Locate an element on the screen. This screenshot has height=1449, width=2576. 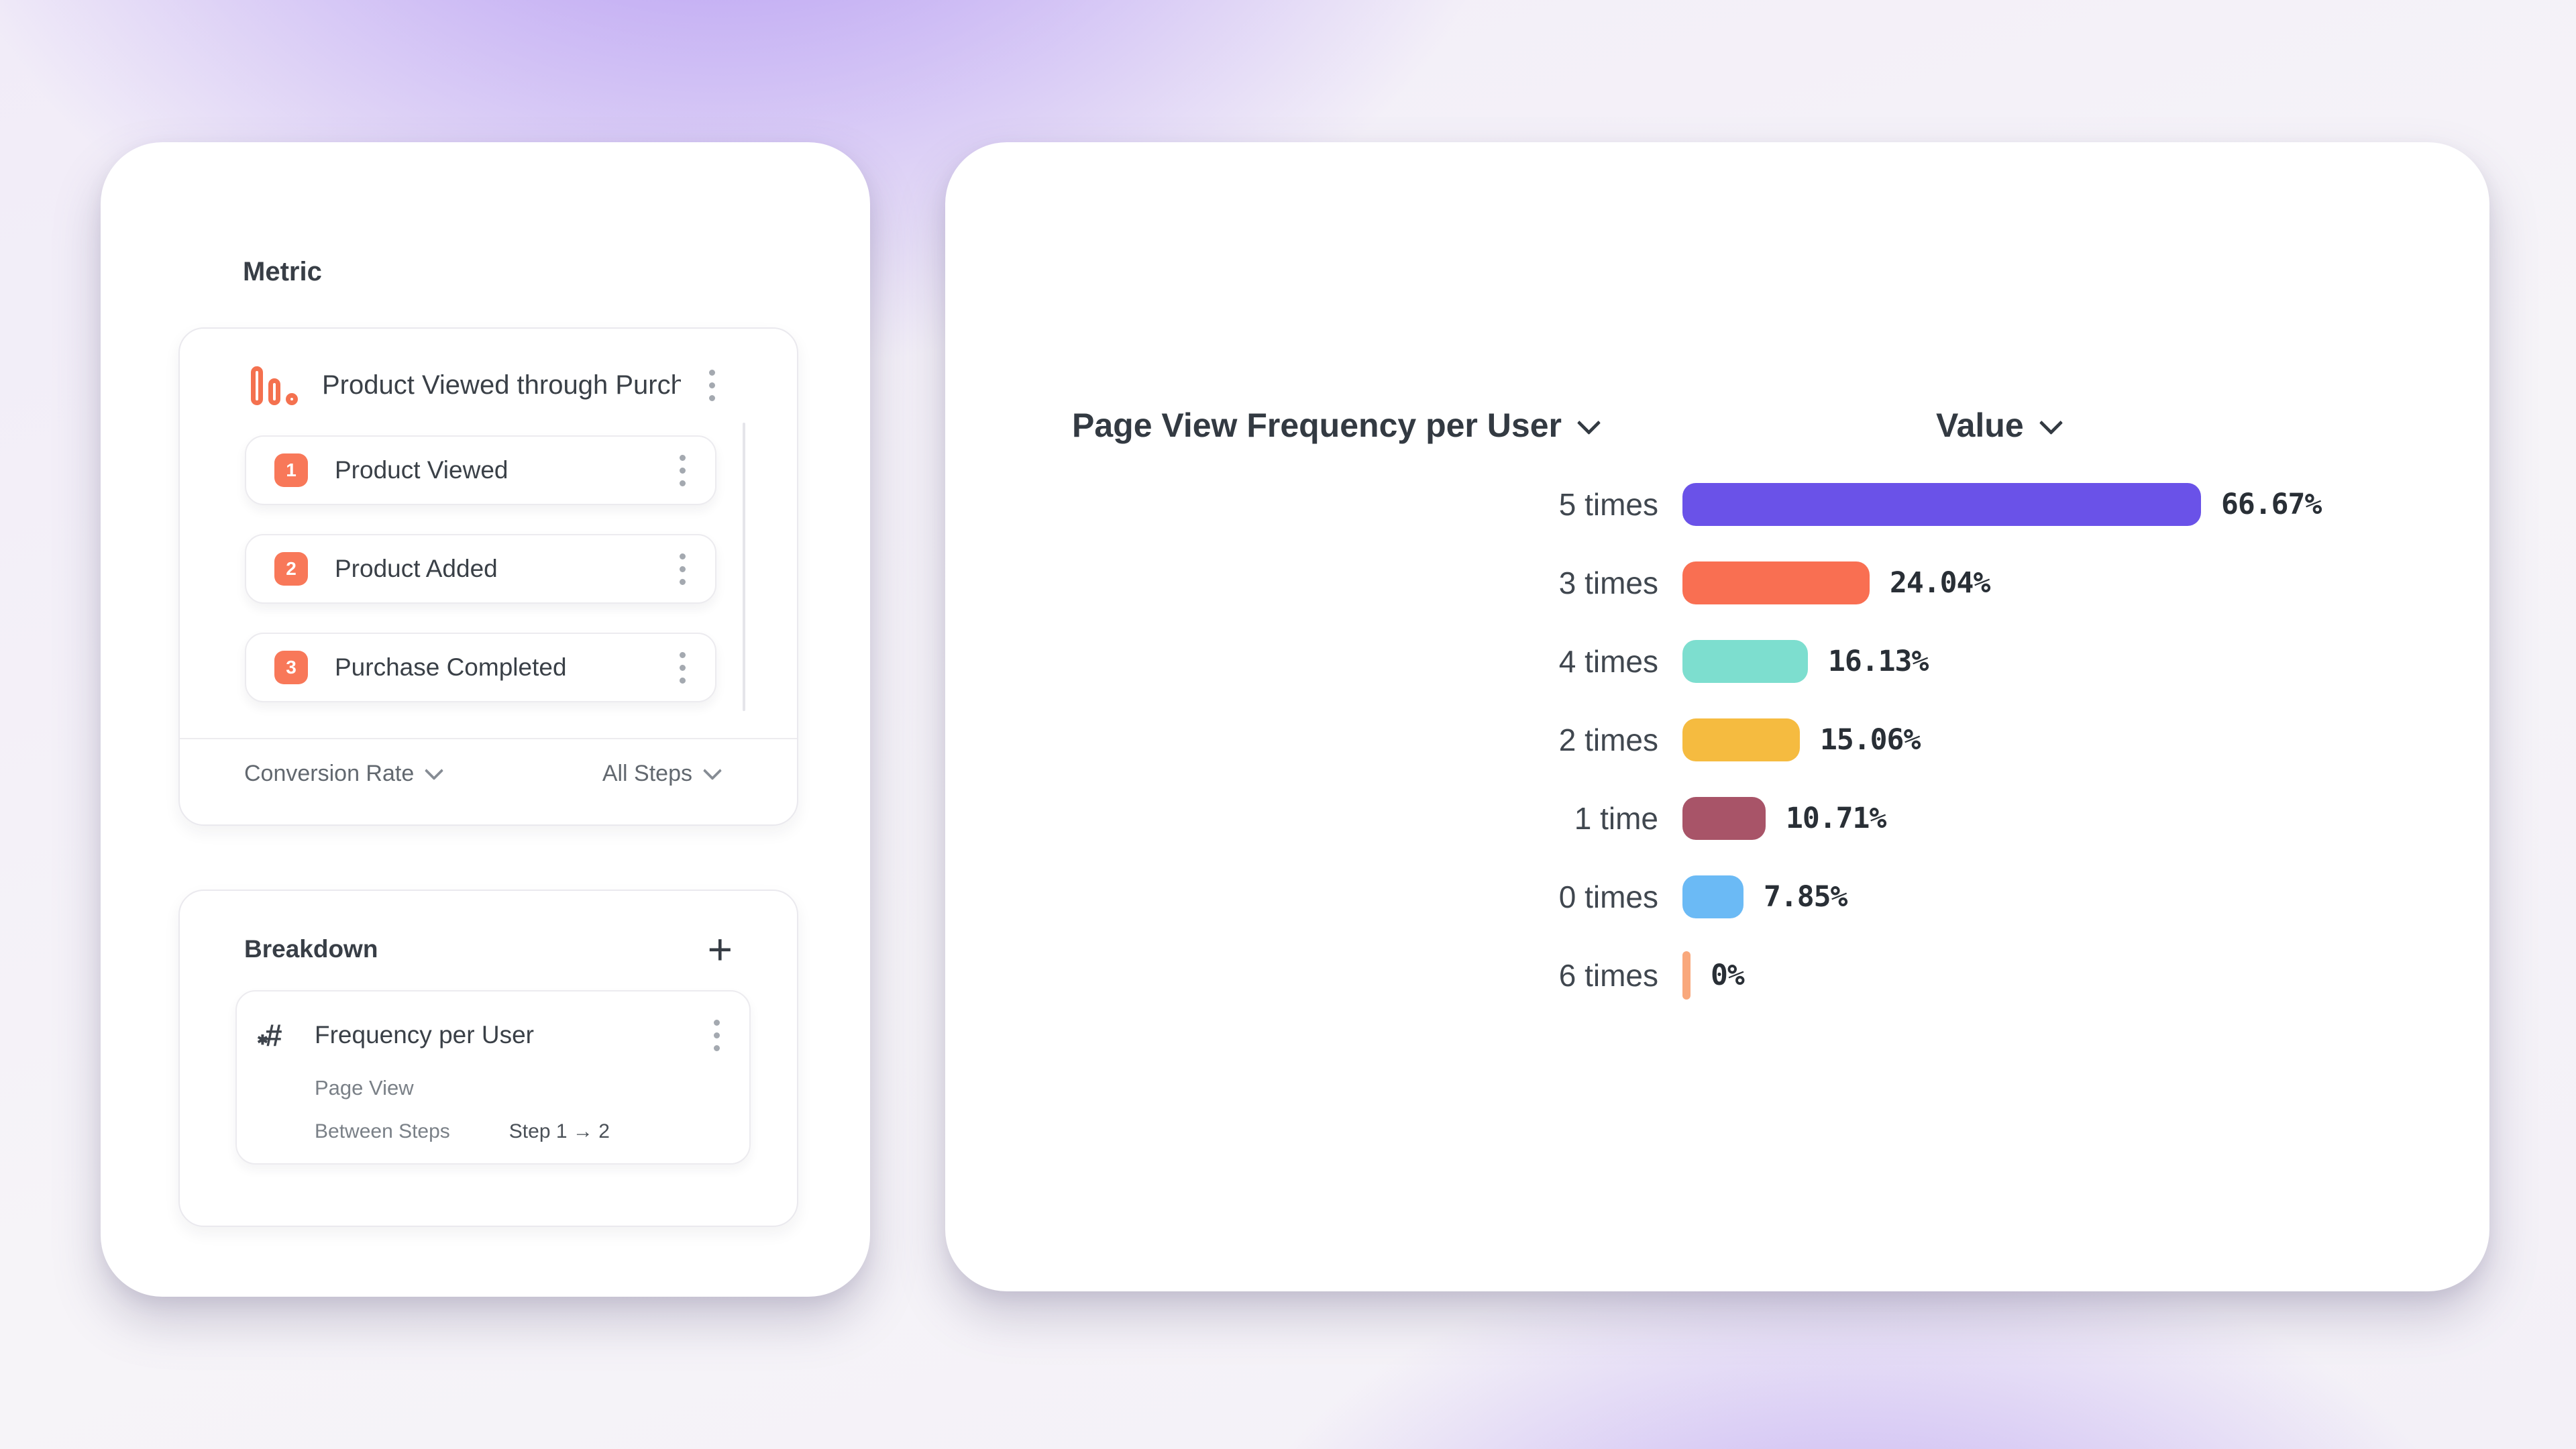
metric-footer-divider is located at coordinates (488, 738).